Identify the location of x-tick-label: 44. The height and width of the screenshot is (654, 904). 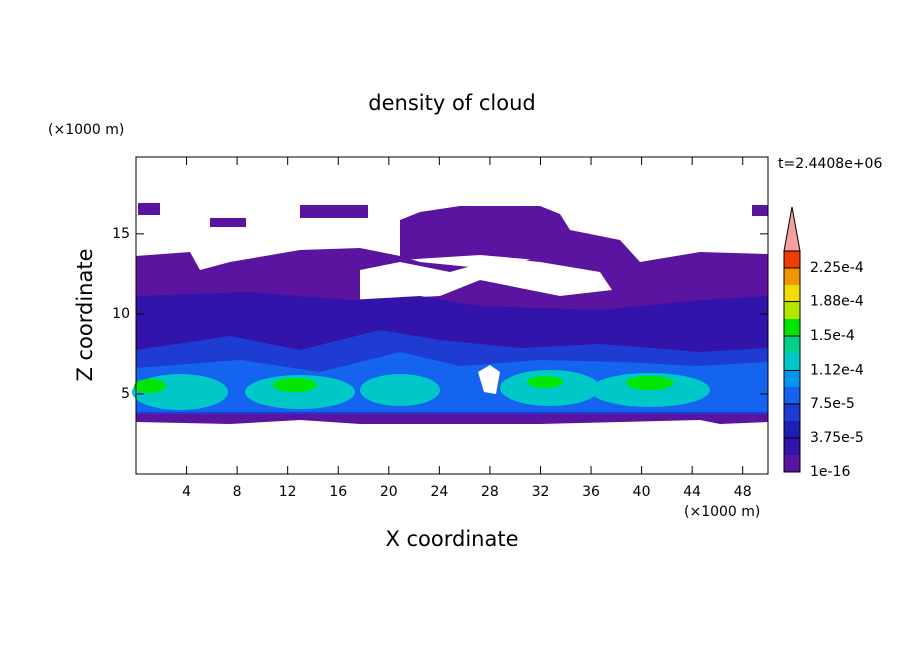
(692, 492).